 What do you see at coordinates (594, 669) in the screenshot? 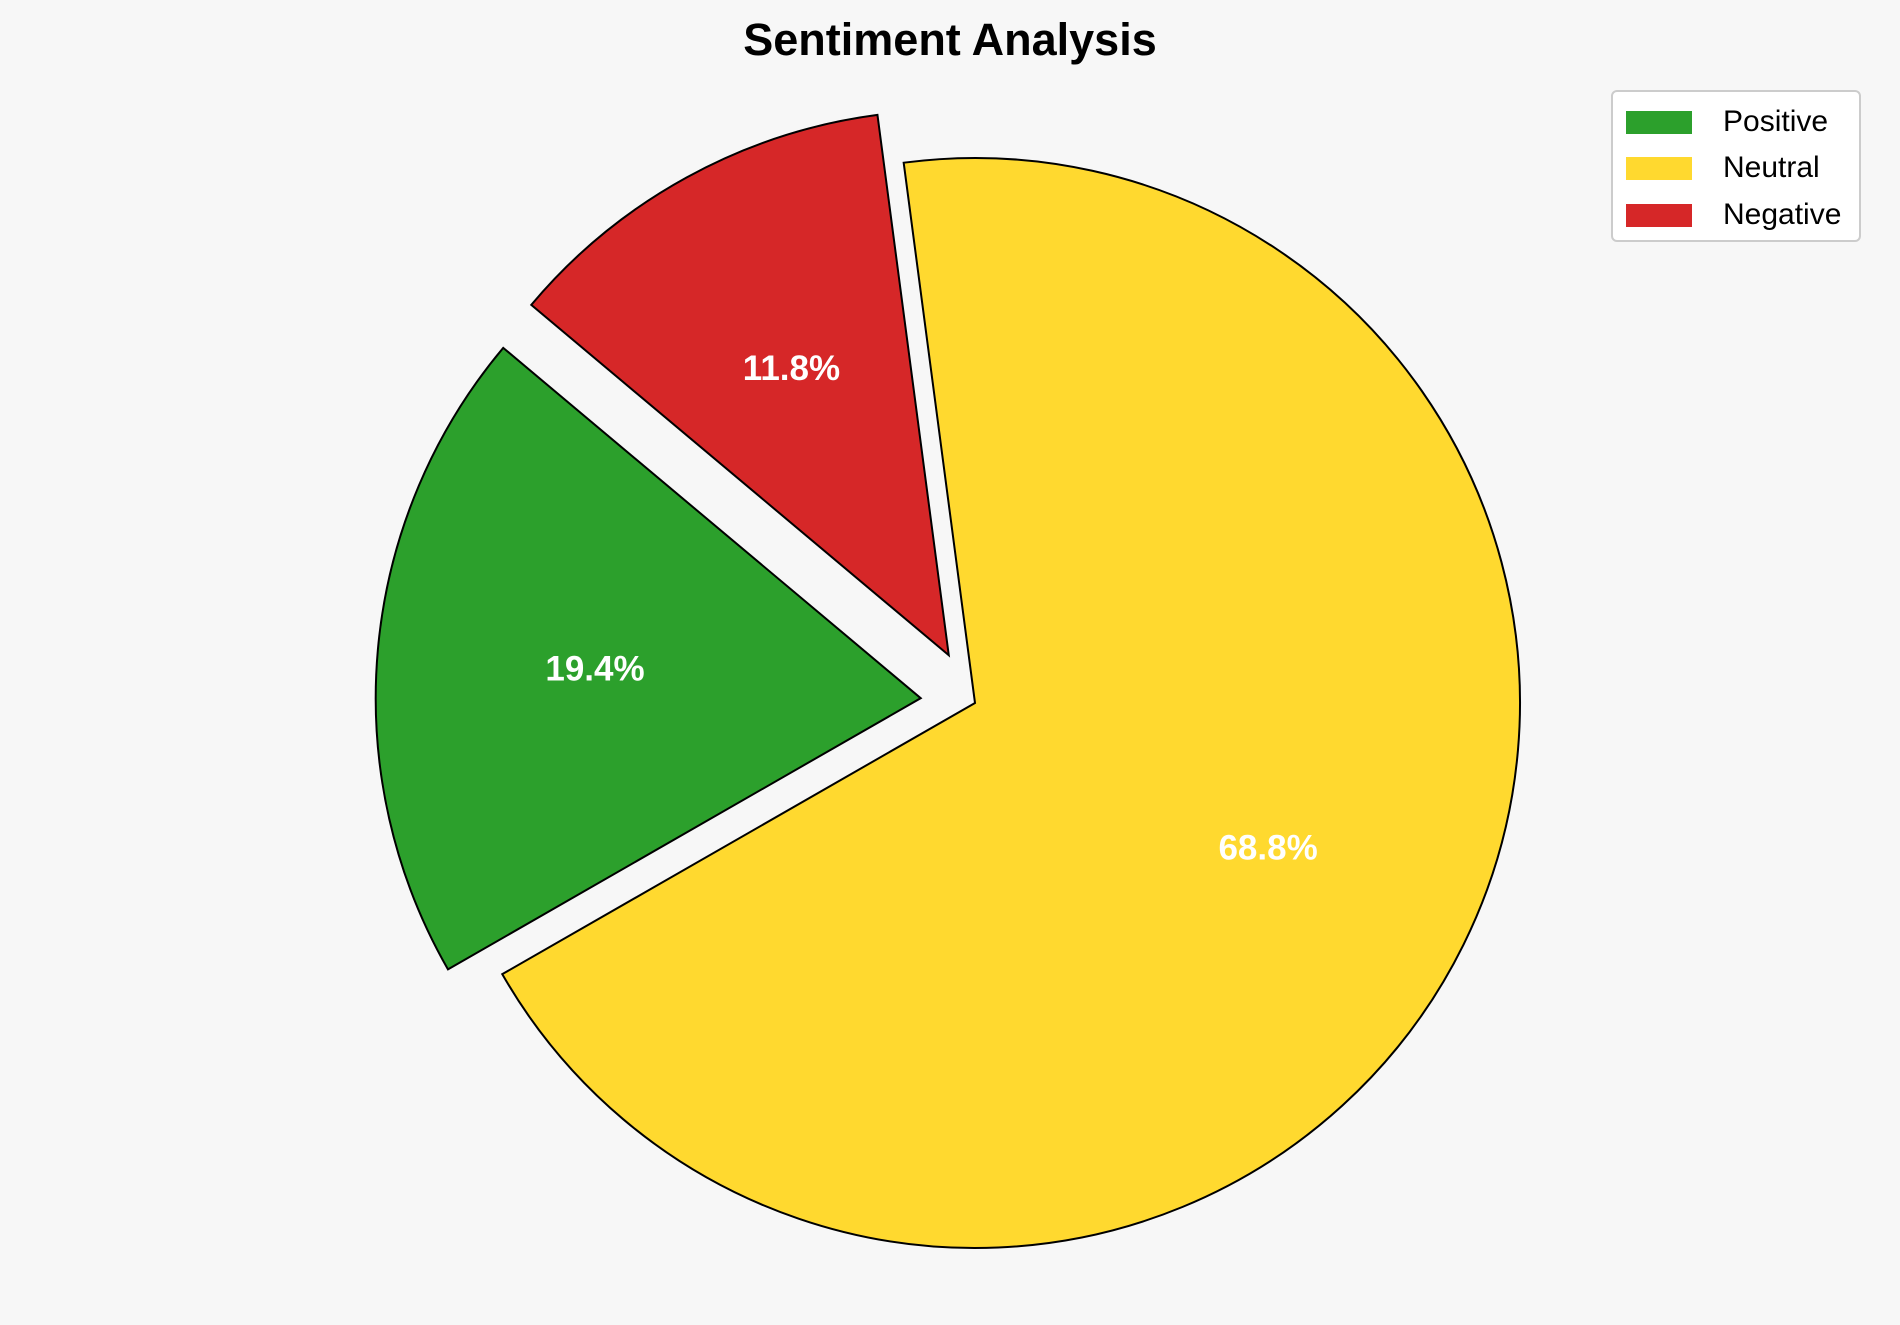
I see `pie-label-positive: 19.4%` at bounding box center [594, 669].